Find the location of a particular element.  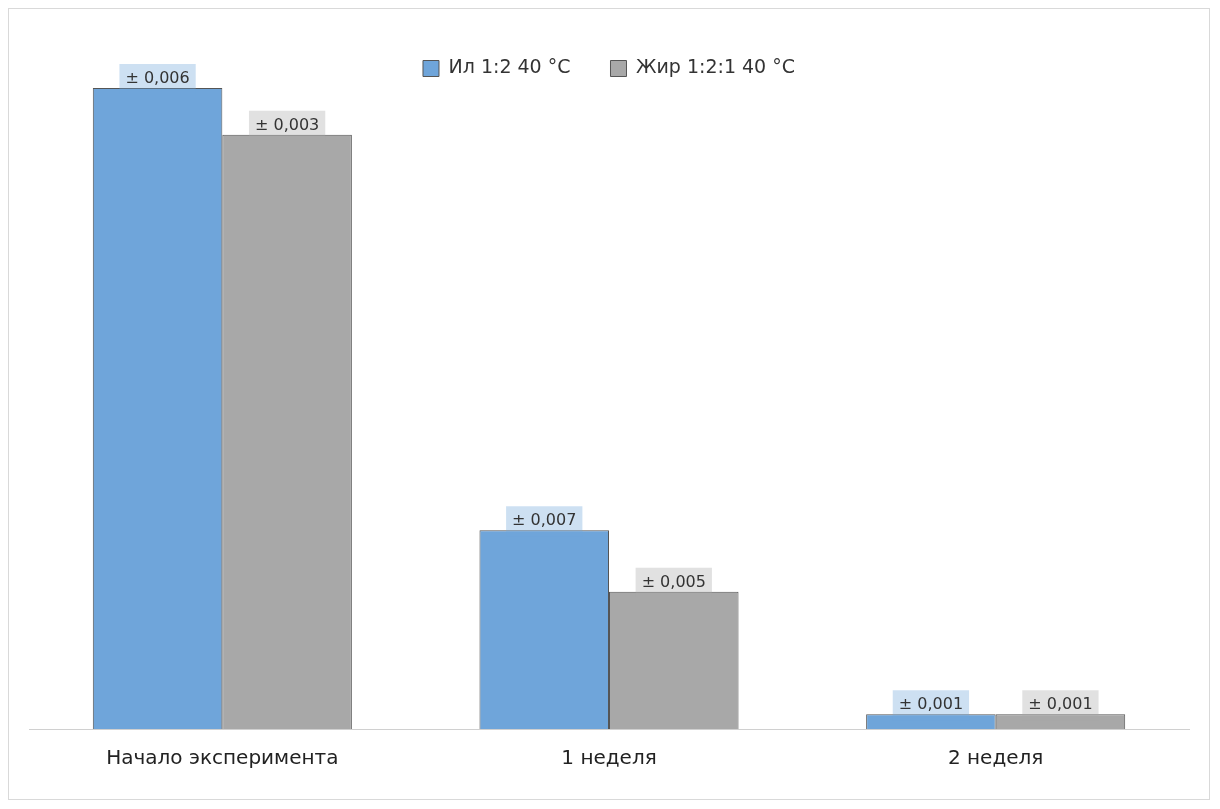

annotation: ± 0,003 is located at coordinates (287, 124).